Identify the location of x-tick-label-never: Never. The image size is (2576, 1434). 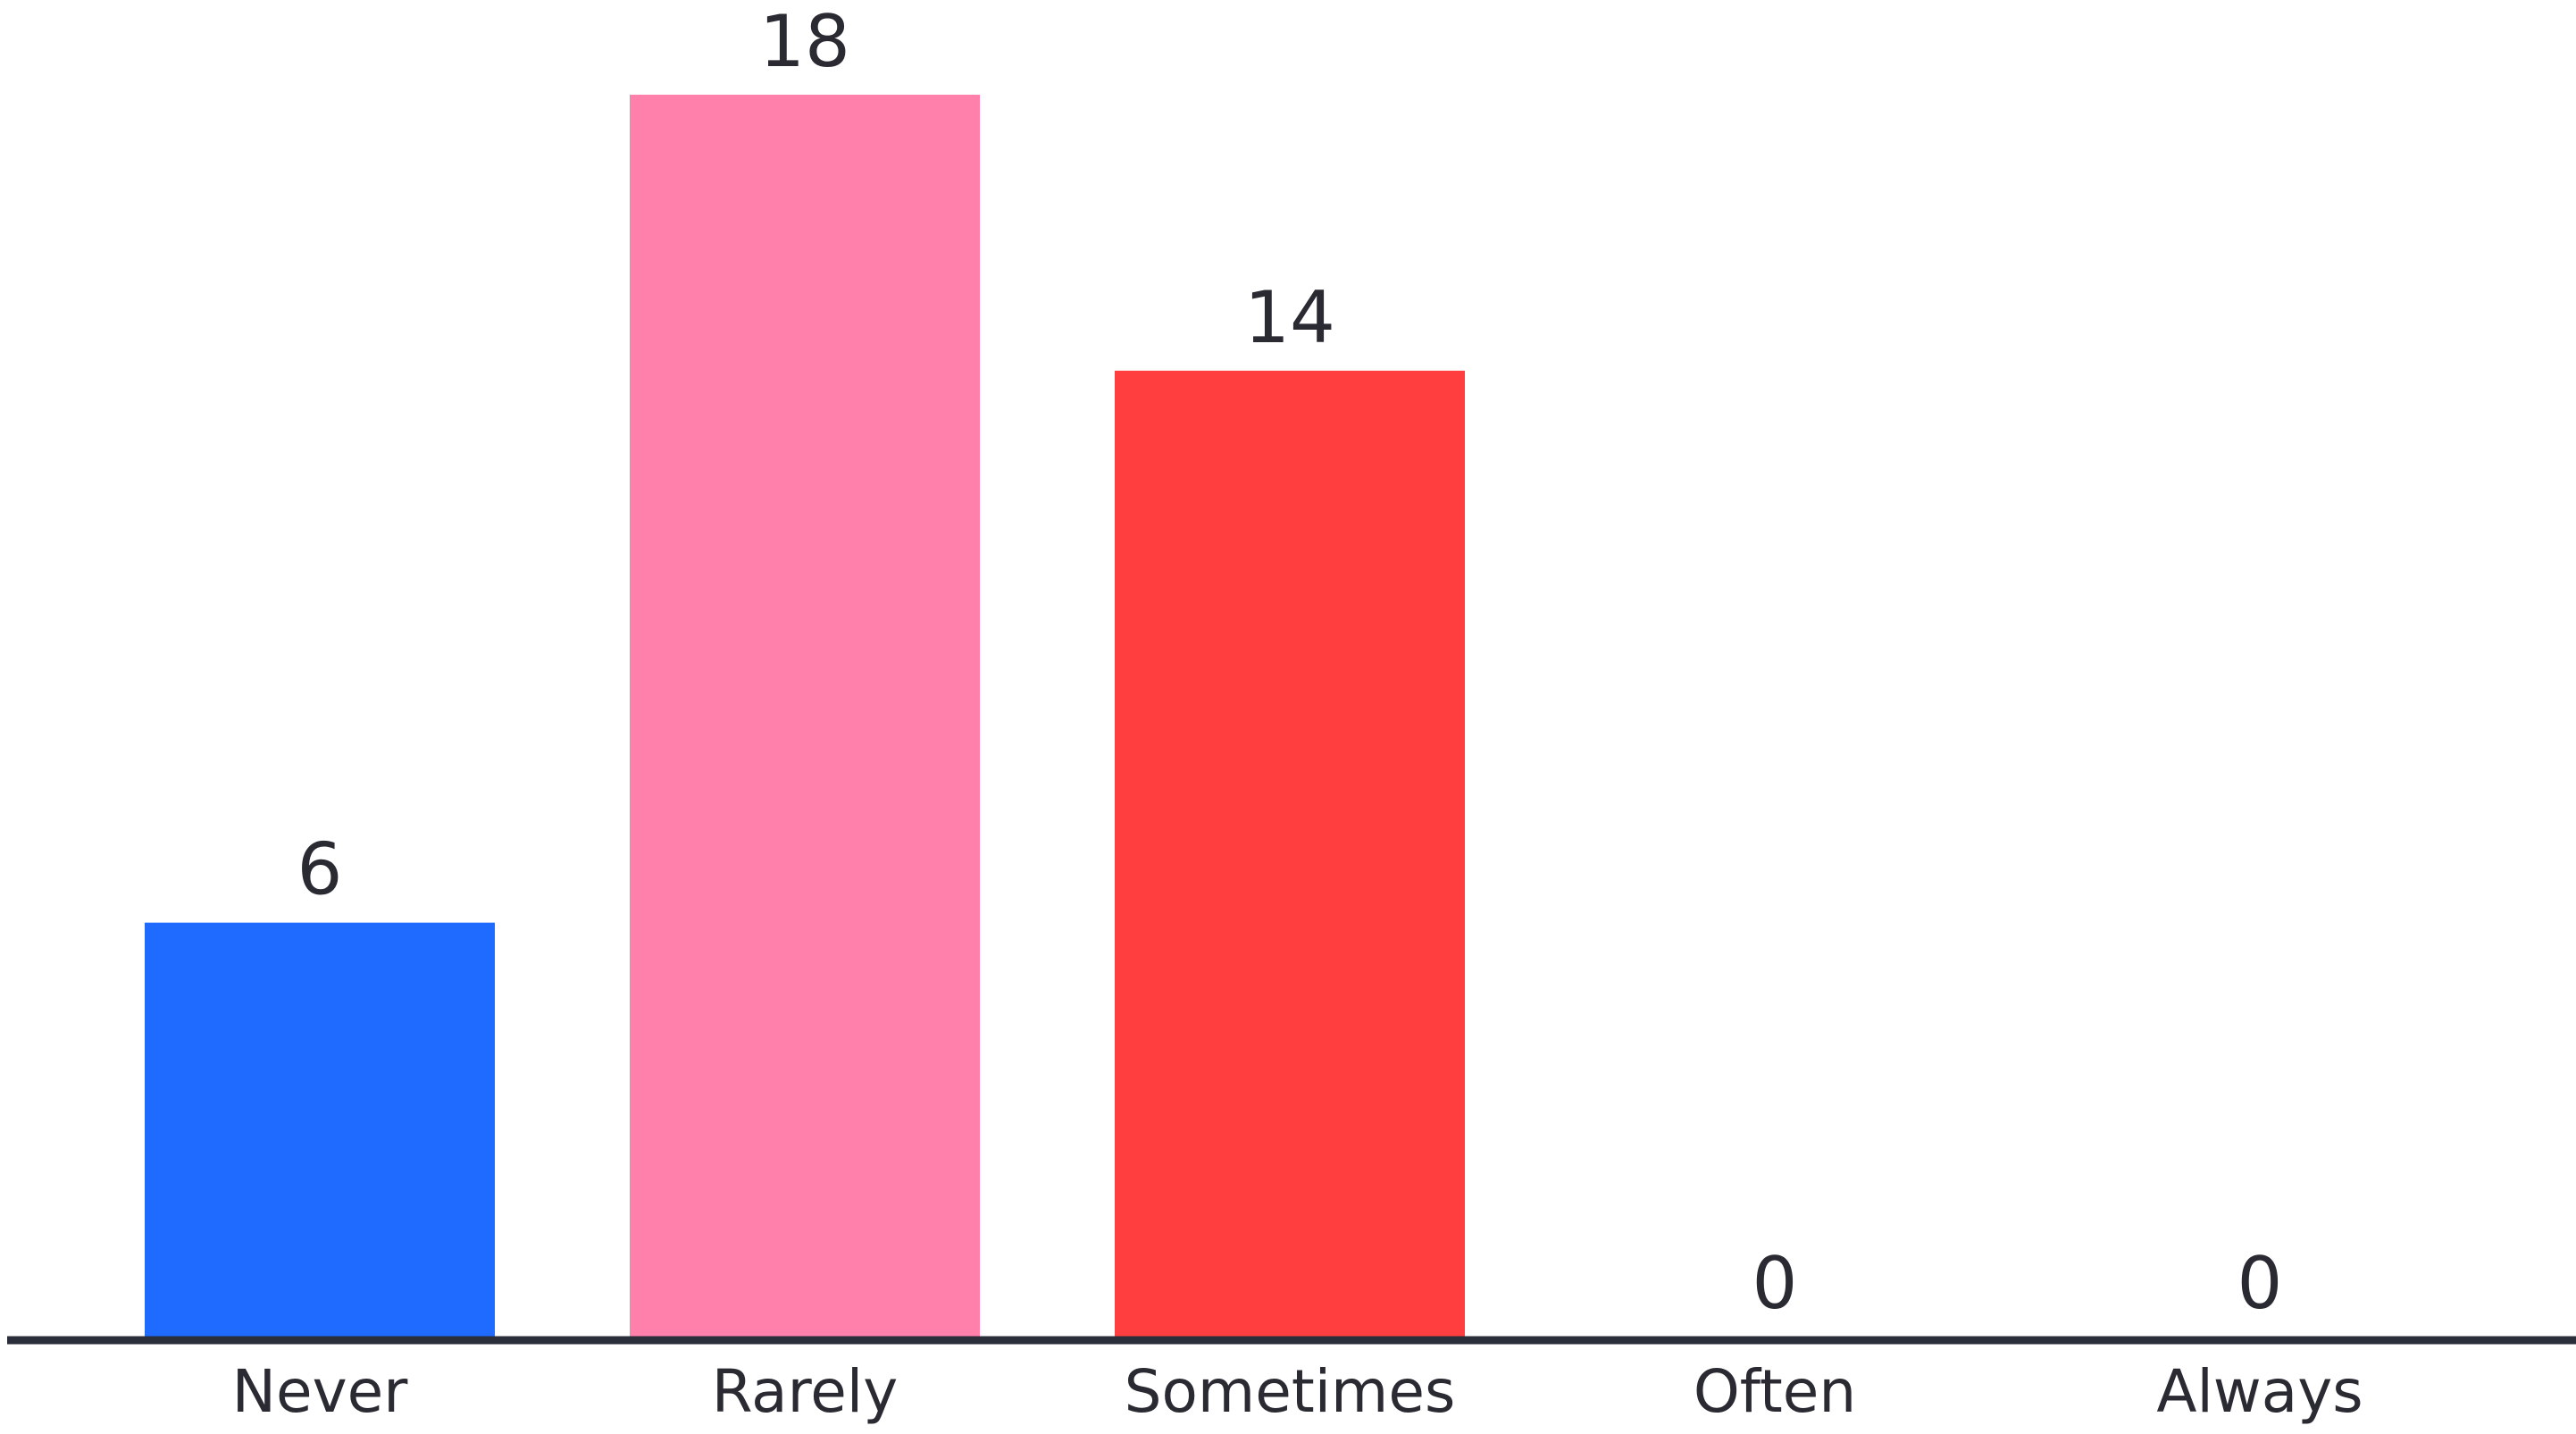
(321, 1392).